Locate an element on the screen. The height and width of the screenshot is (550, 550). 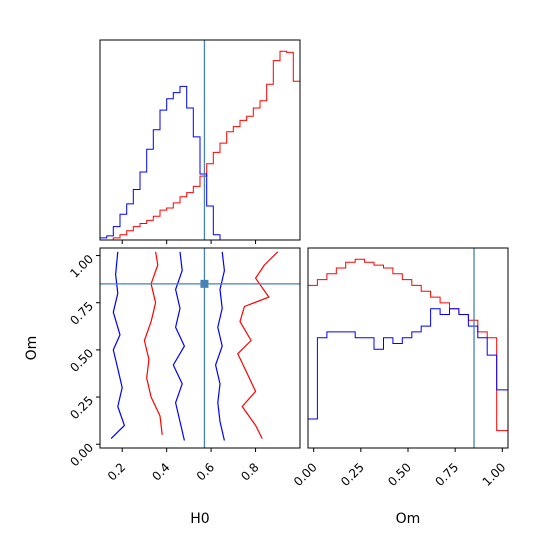
hist-Om-xtick-label-1: 0.25 is located at coordinates (352, 474).